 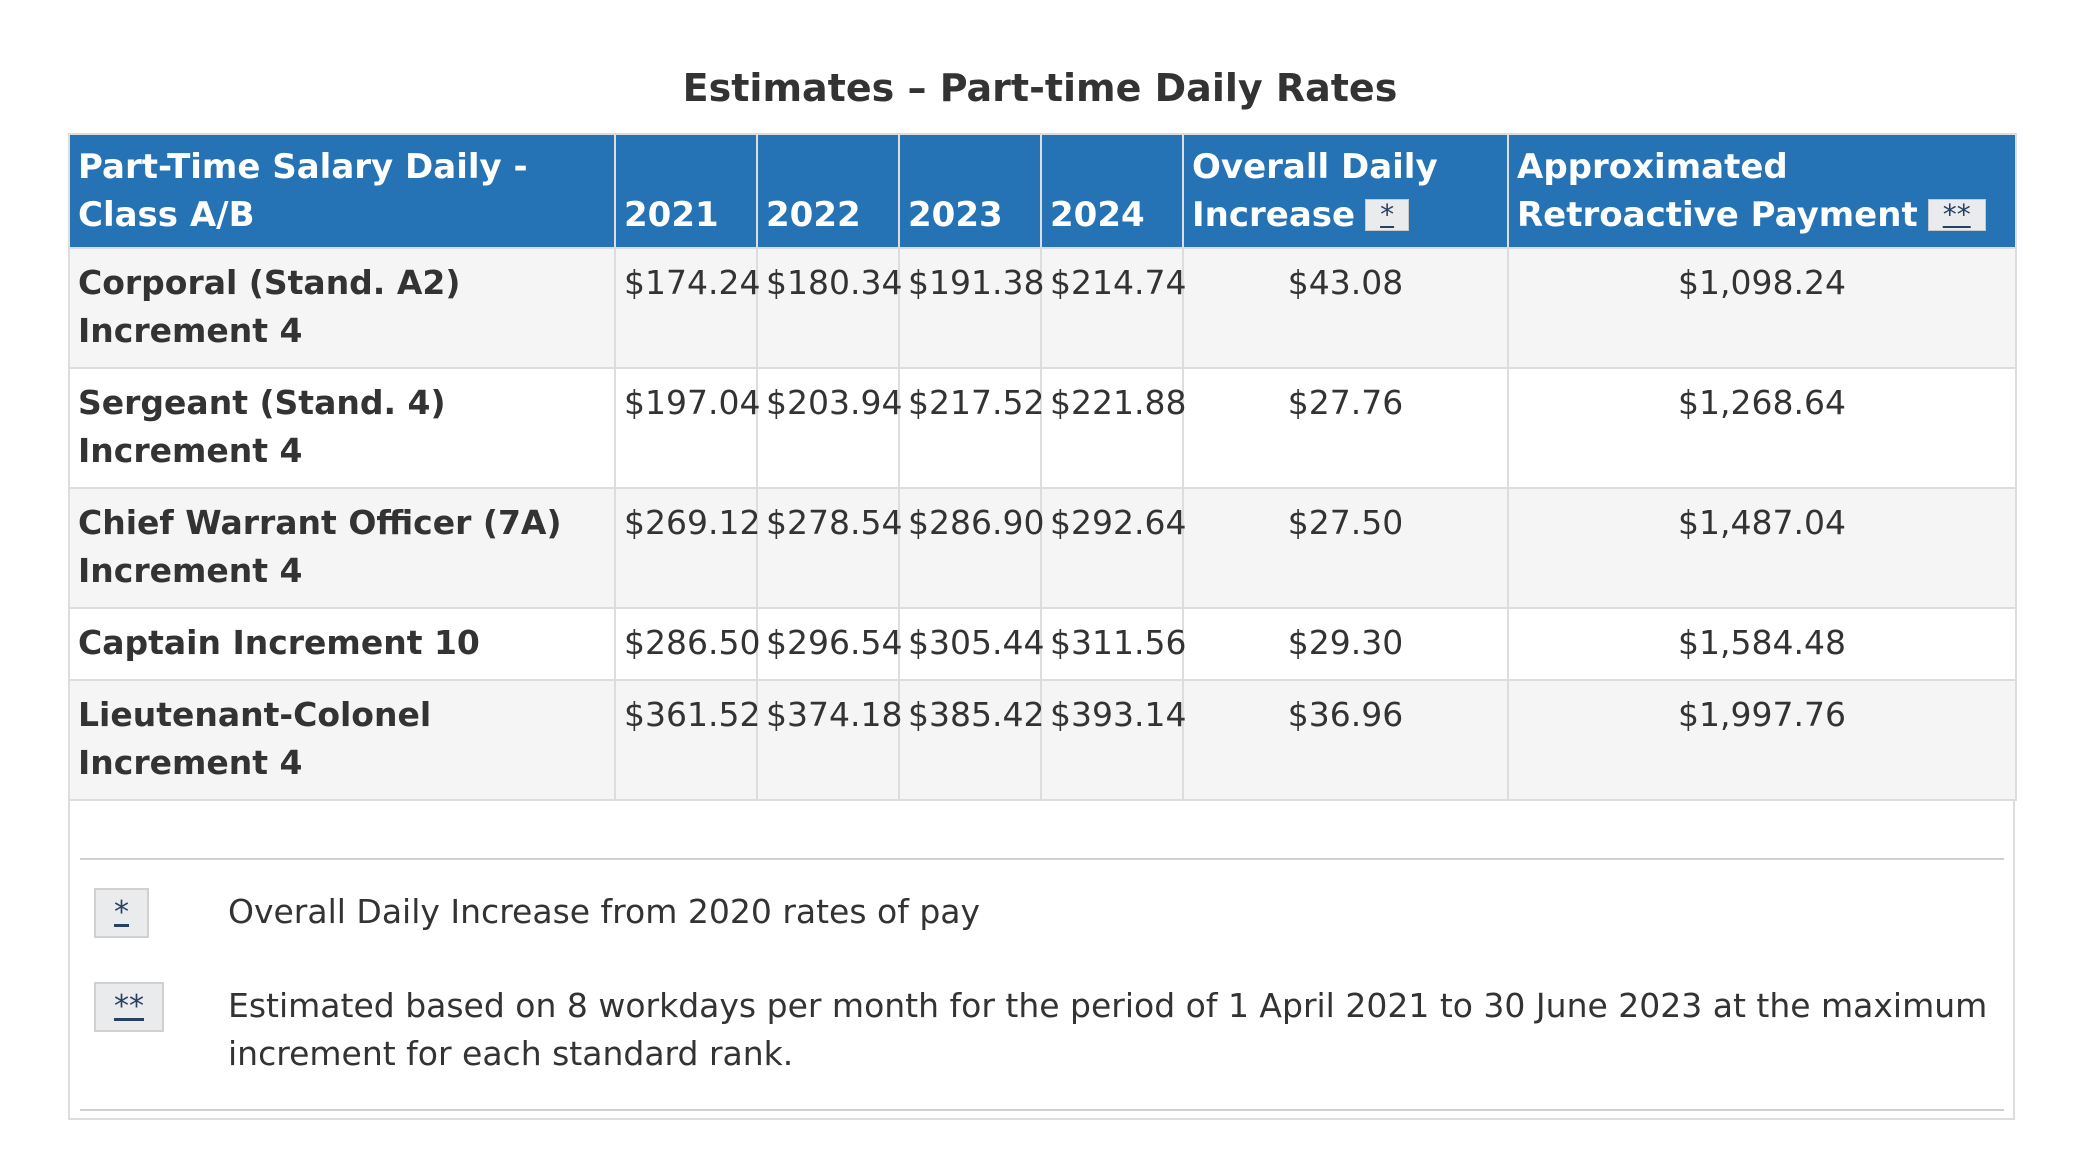 I want to click on retro-cell: $1,268.64, so click(x=1762, y=428).